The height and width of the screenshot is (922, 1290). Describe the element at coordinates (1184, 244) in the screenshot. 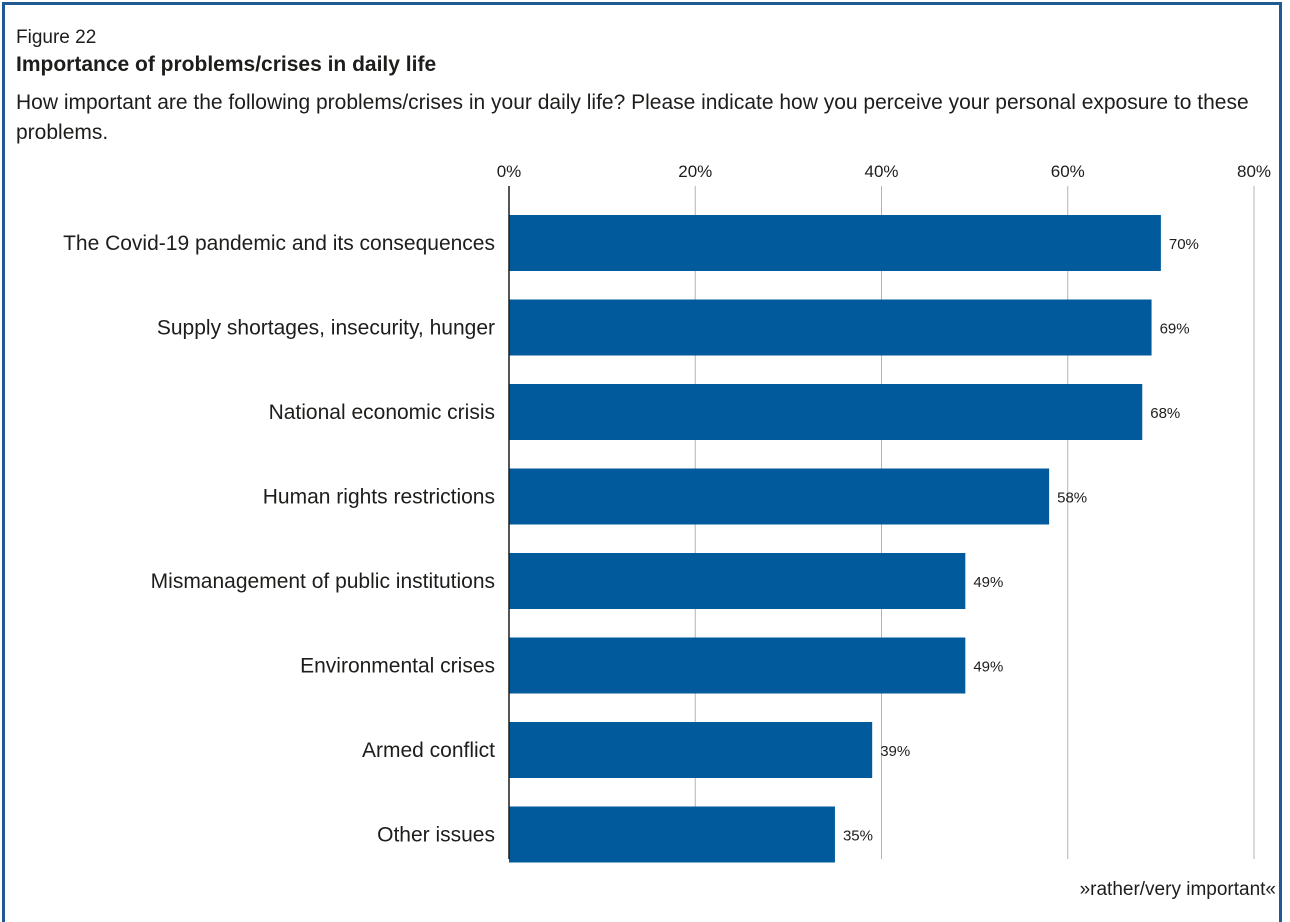

I see `data-label: 70%` at that location.